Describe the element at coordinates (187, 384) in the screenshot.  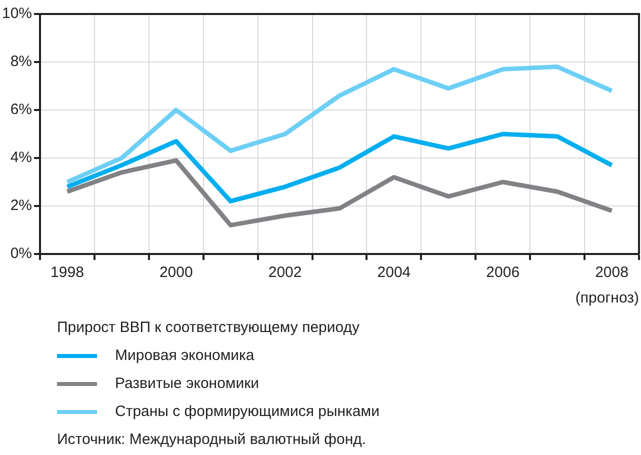
I see `legend-label: Развитые экономики` at that location.